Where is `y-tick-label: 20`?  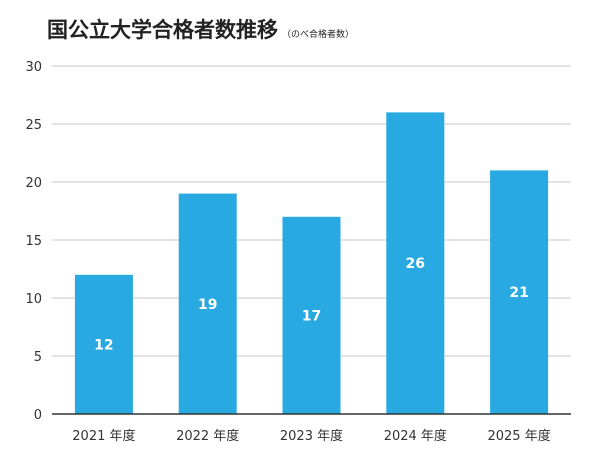
y-tick-label: 20 is located at coordinates (33, 183).